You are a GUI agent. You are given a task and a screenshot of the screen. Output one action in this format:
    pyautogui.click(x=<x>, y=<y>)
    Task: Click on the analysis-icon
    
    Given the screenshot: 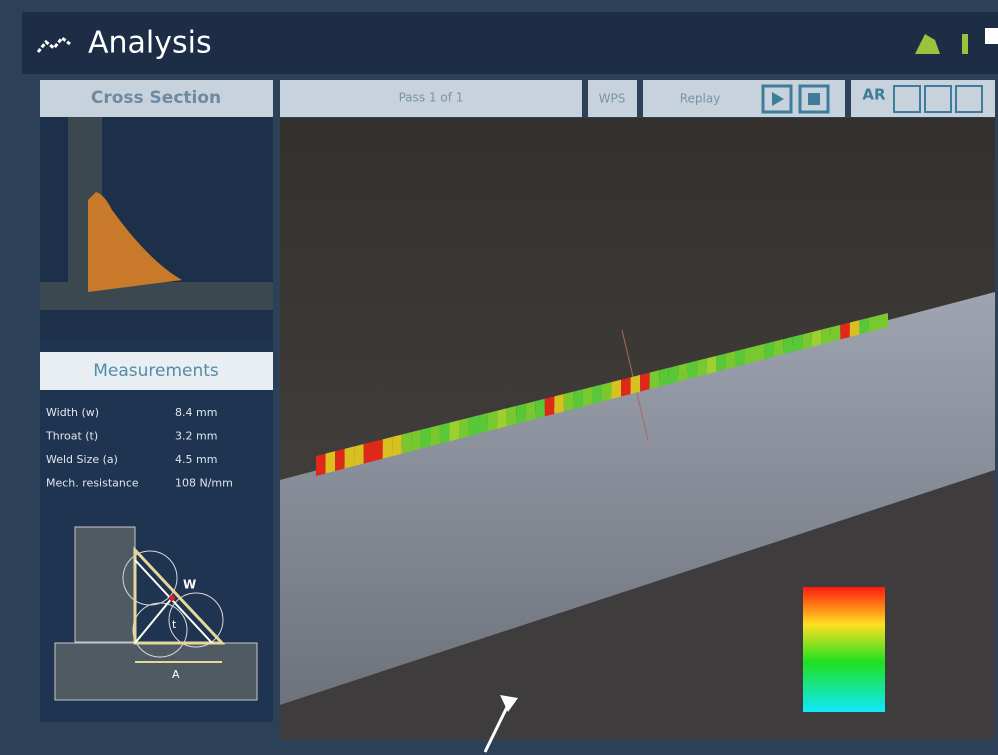 What is the action you would take?
    pyautogui.click(x=53, y=44)
    